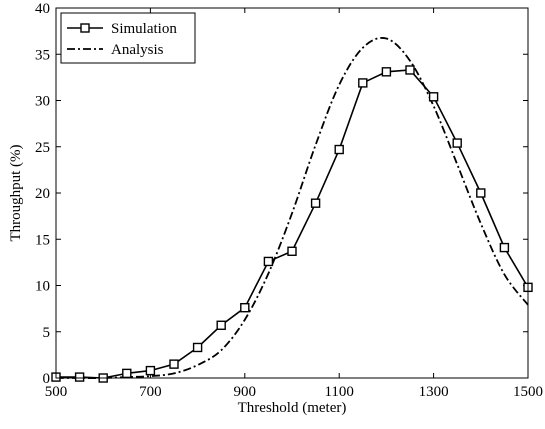 The width and height of the screenshot is (545, 429). What do you see at coordinates (137, 50) in the screenshot?
I see `legend-analysis-label: Analysis` at bounding box center [137, 50].